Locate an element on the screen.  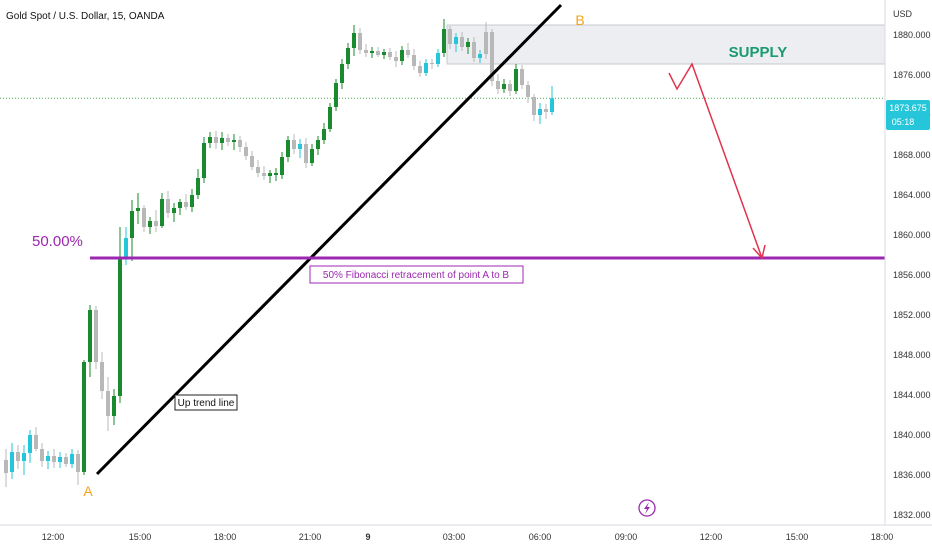
time-axis is located at coordinates (466, 537).